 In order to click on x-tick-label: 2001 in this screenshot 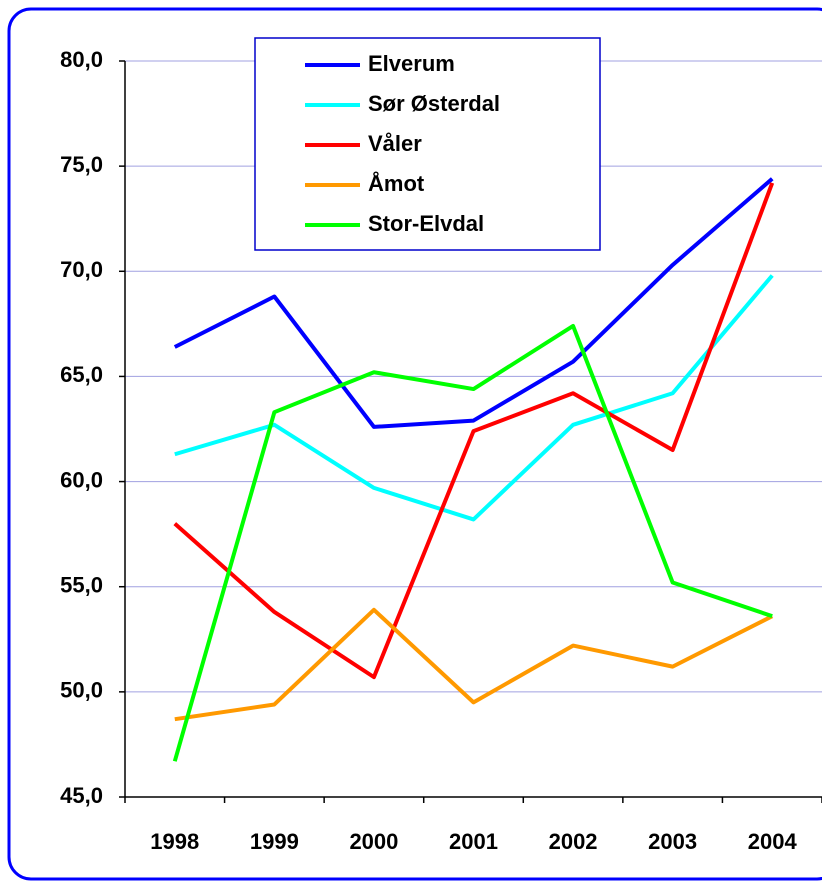, I will do `click(473, 841)`.